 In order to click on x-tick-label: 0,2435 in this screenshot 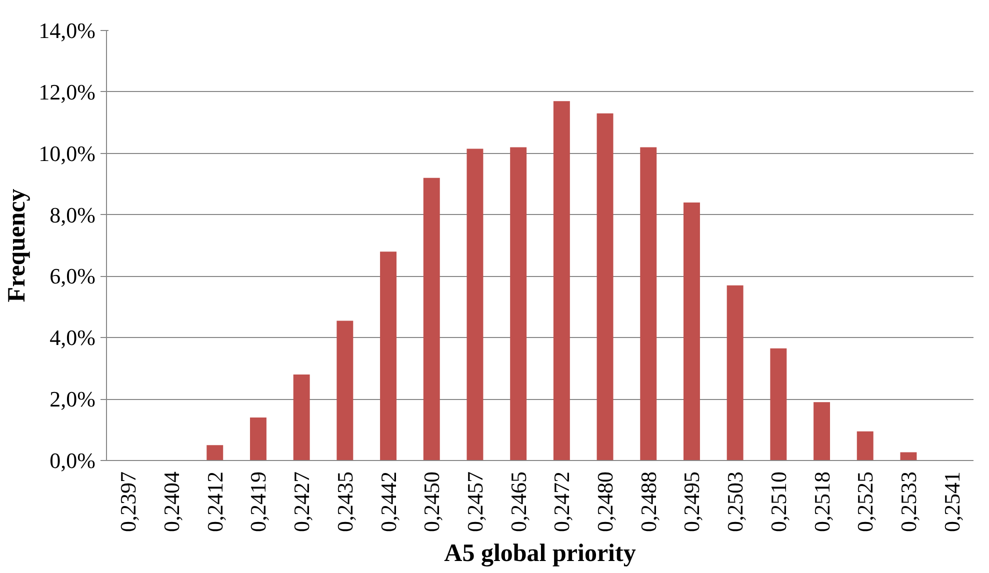, I will do `click(345, 502)`.